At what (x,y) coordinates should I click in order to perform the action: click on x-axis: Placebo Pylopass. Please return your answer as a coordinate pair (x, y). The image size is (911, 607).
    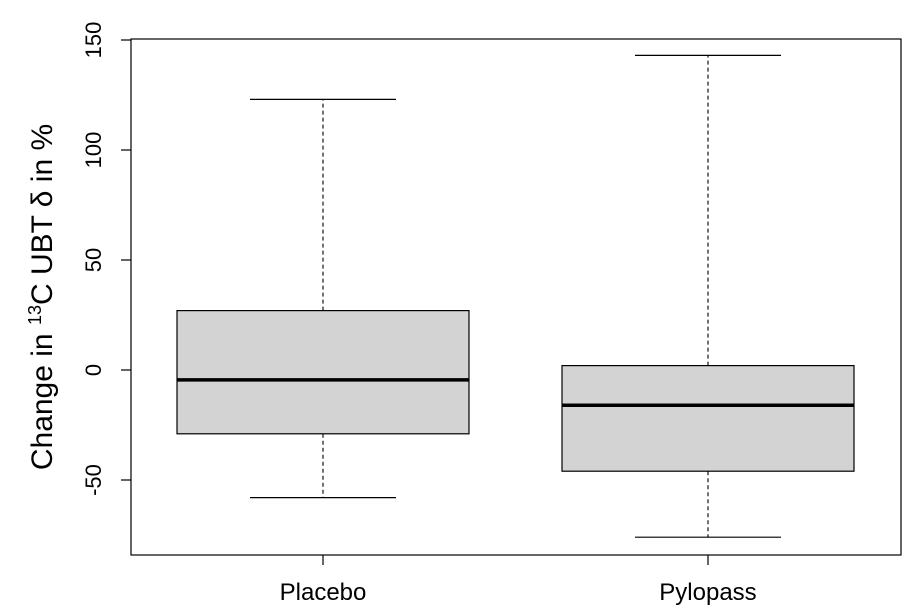
    Looking at the image, I should click on (518, 580).